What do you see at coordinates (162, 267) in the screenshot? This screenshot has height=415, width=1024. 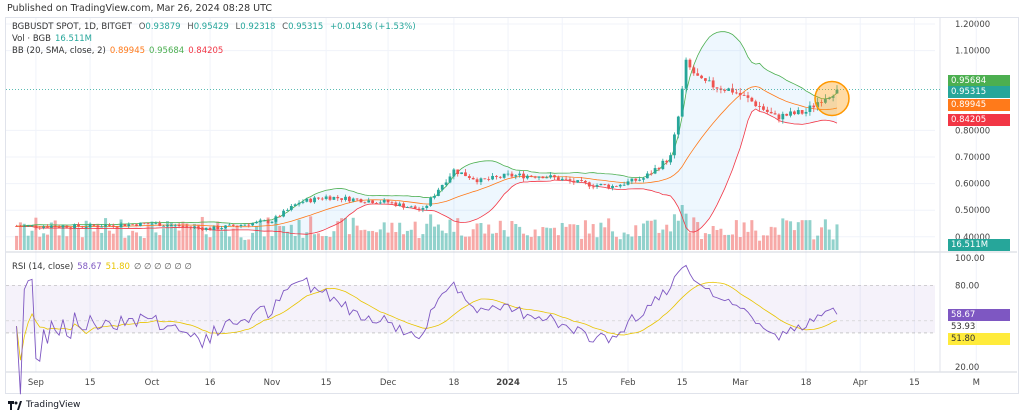 I see `rsi-extra-values: ∅ ∅ ∅ ∅ ∅ ∅` at bounding box center [162, 267].